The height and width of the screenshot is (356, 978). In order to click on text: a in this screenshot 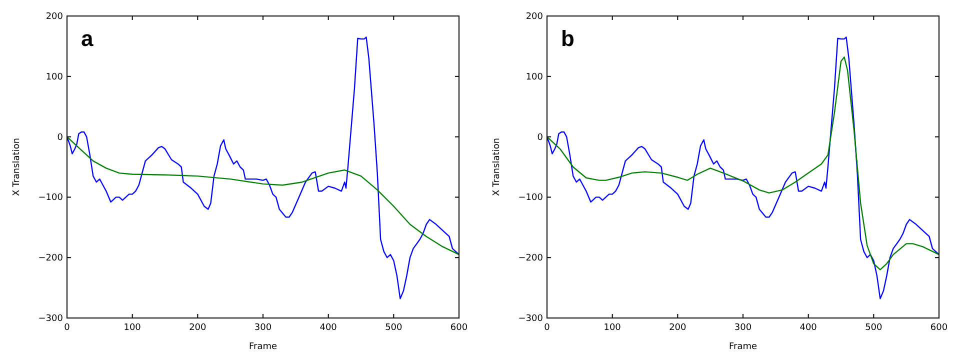, I will do `click(87, 38)`.